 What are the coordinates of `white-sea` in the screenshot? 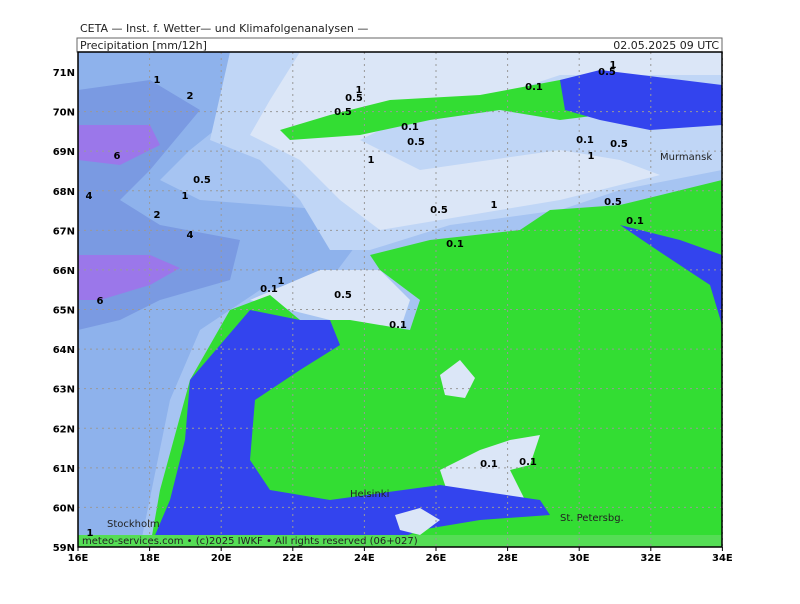 It's located at (671, 275).